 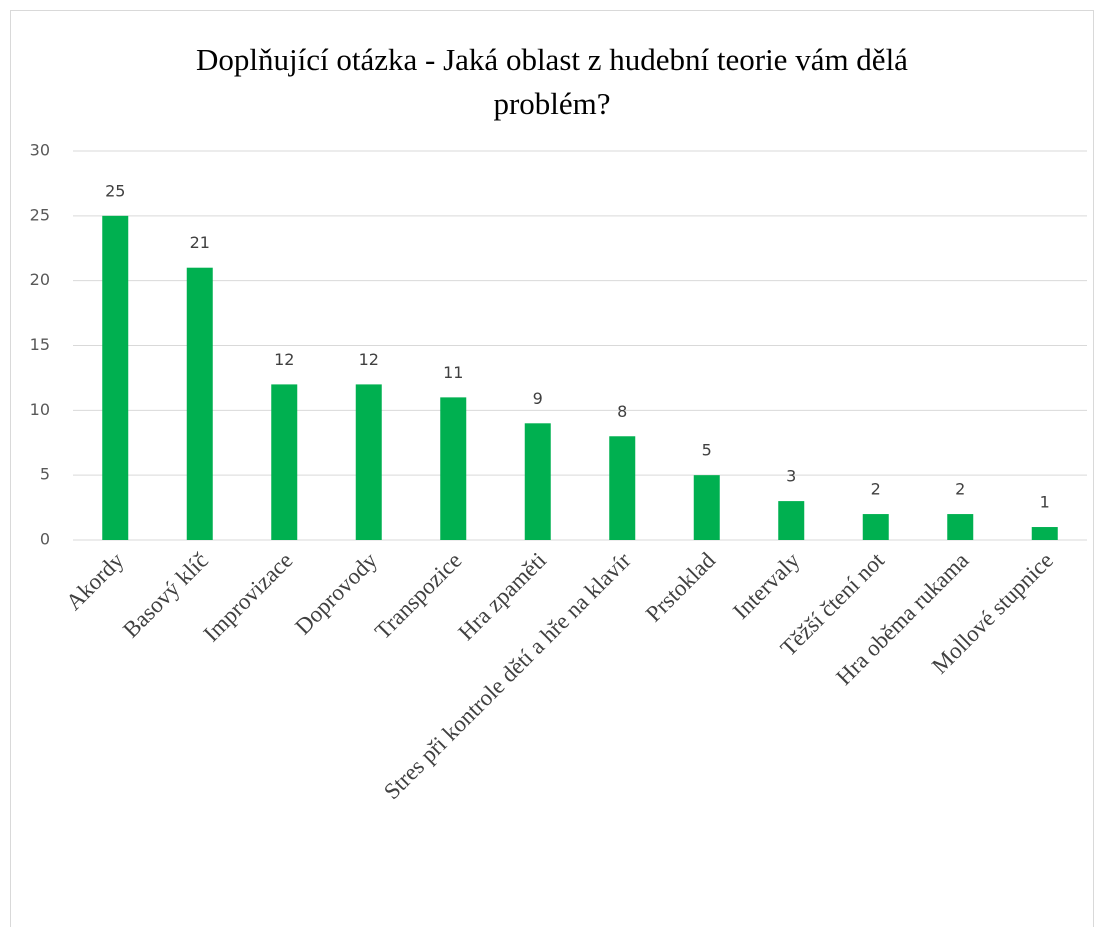 What do you see at coordinates (40, 344) in the screenshot?
I see `y-tick-label: 15` at bounding box center [40, 344].